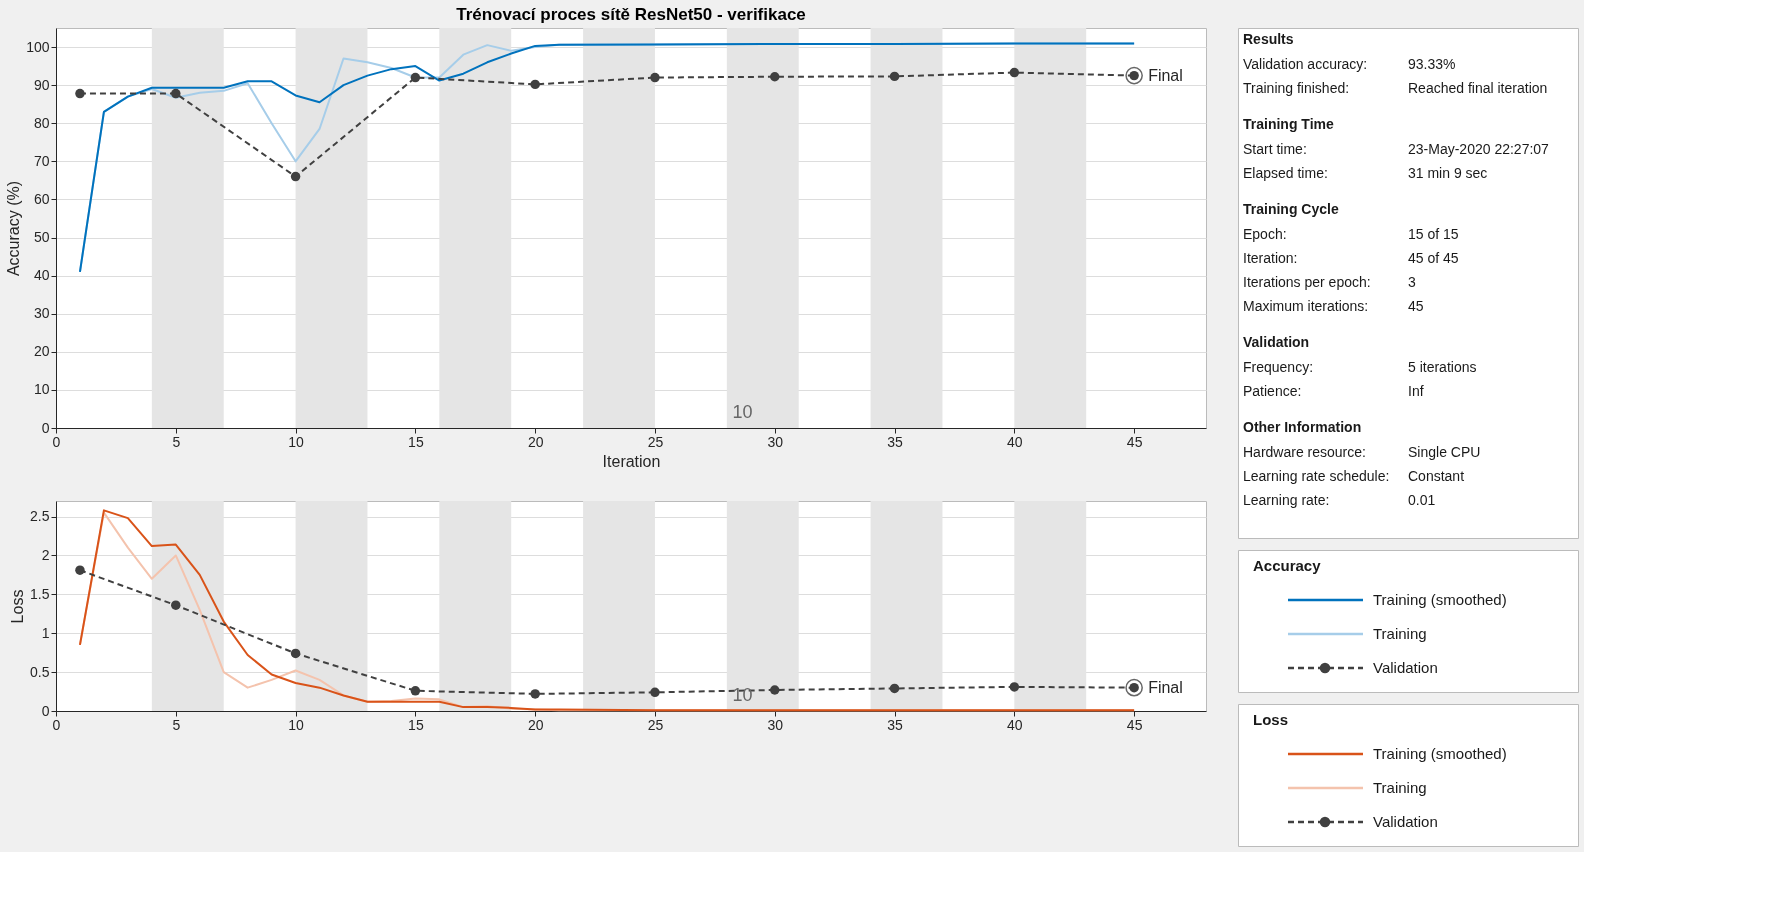  What do you see at coordinates (1422, 500) in the screenshot?
I see `text: 0.01` at bounding box center [1422, 500].